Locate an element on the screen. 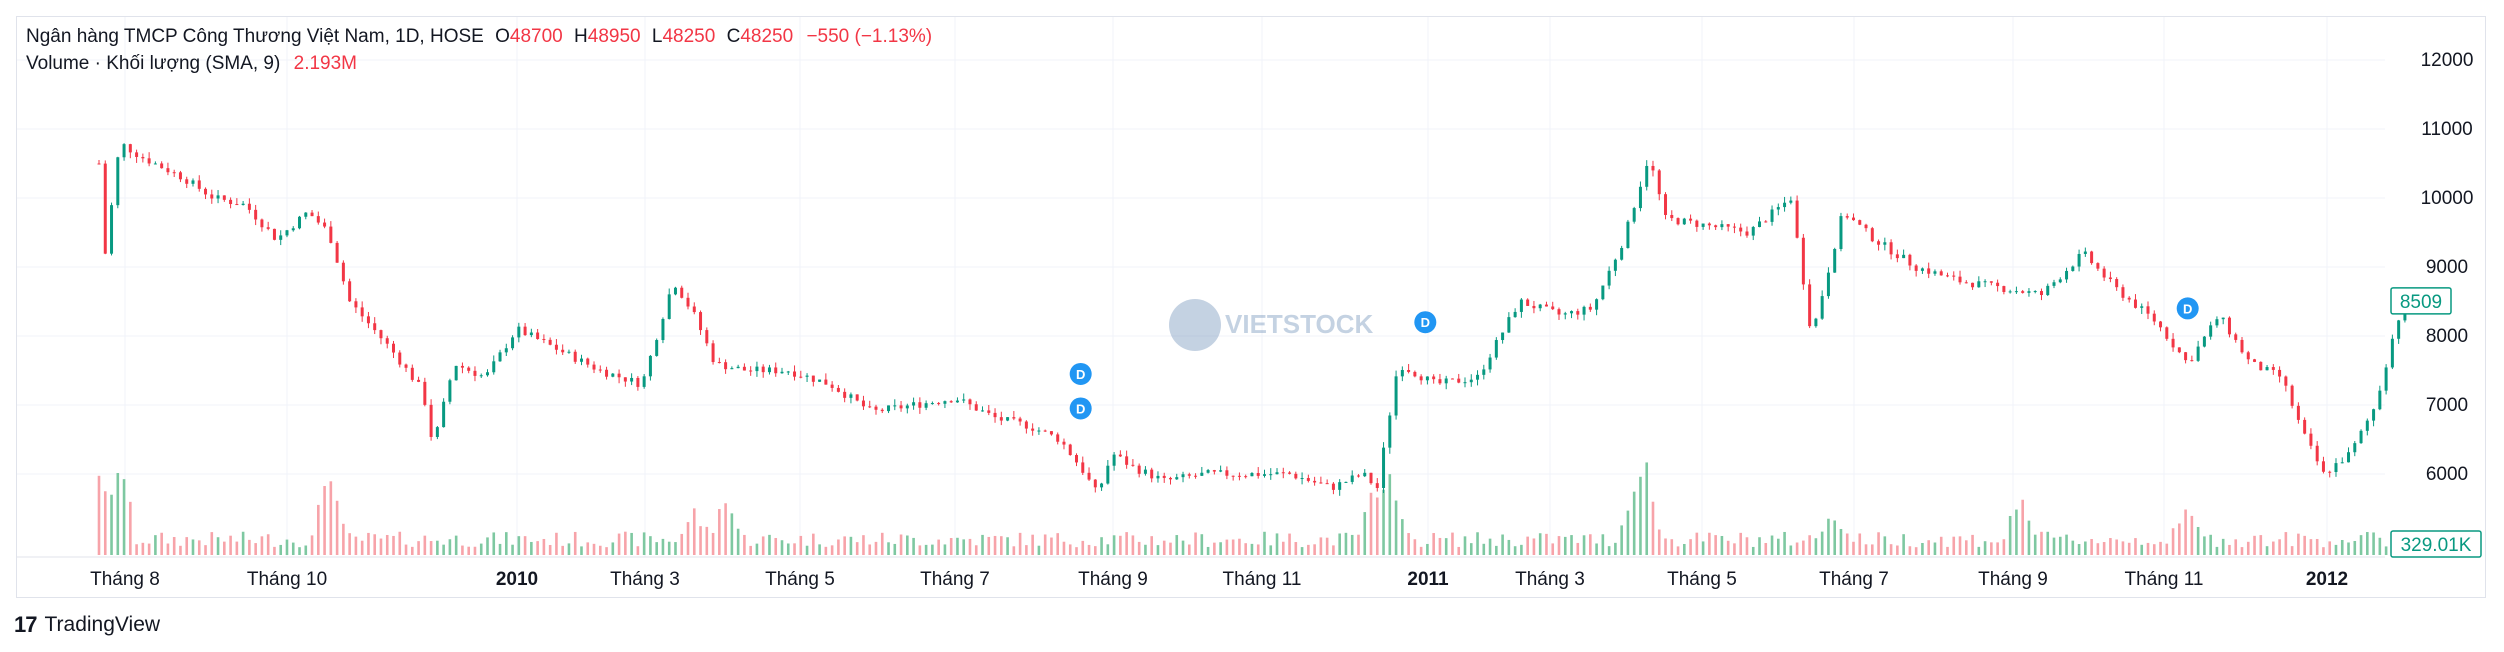  volume-legend: Volume · Khối lượng (SMA, 9) 2.193M is located at coordinates (191, 64).